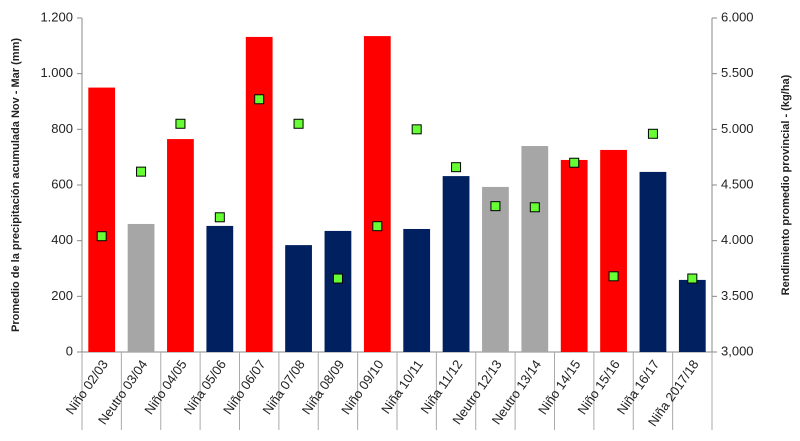 Image resolution: width=800 pixels, height=441 pixels. What do you see at coordinates (737, 350) in the screenshot?
I see `y2-tick-label: 3,000` at bounding box center [737, 350].